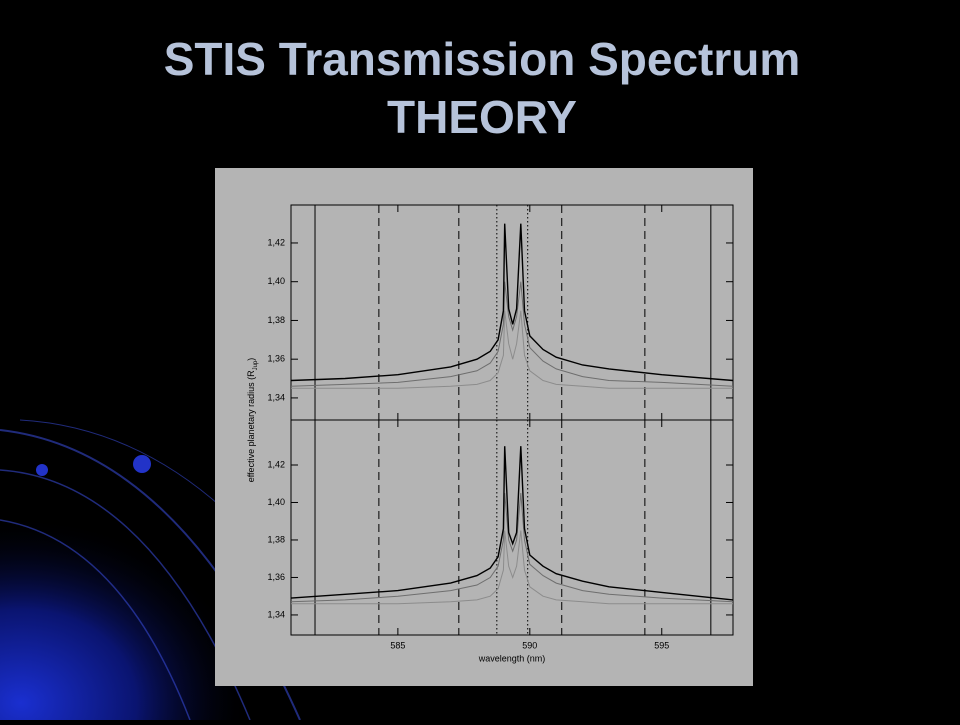  I want to click on x-tick-label: 590, so click(529, 645).